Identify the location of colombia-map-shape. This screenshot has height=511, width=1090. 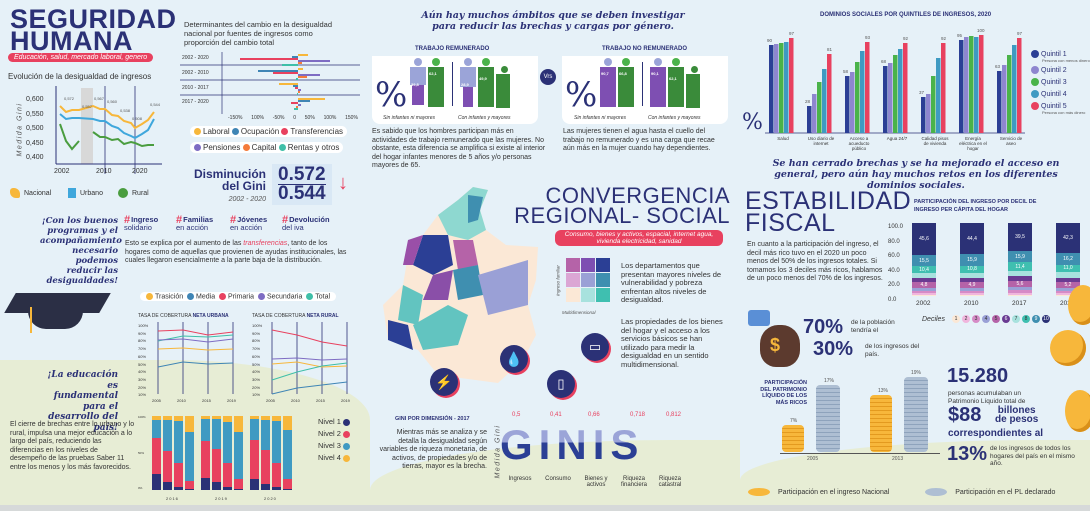
(460, 285).